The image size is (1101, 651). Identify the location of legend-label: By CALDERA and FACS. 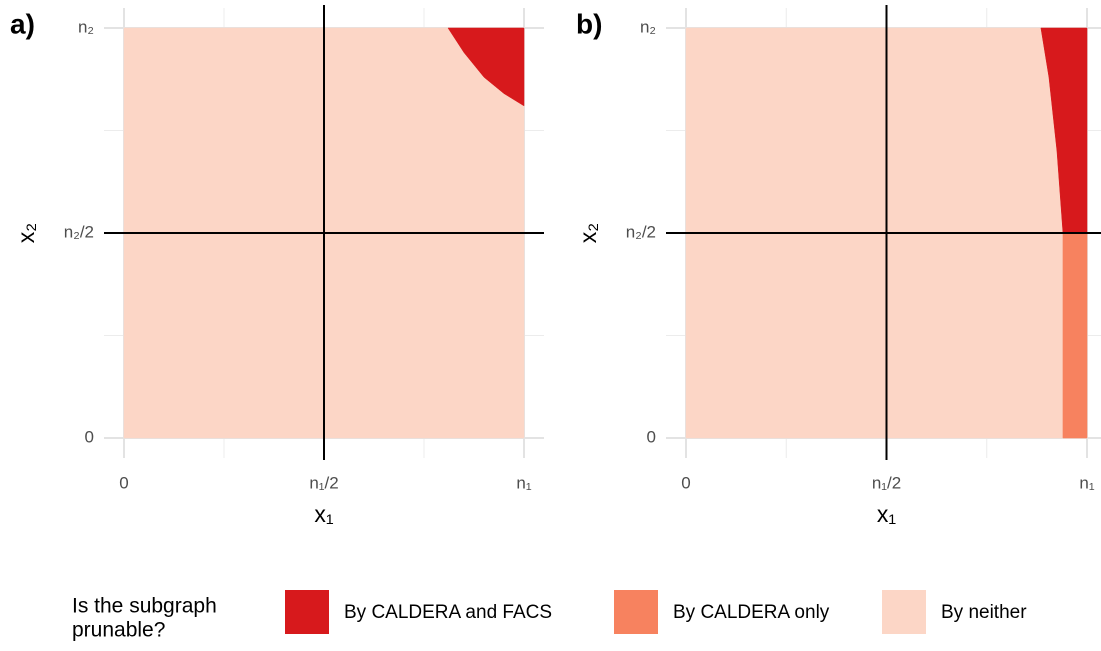
(448, 612).